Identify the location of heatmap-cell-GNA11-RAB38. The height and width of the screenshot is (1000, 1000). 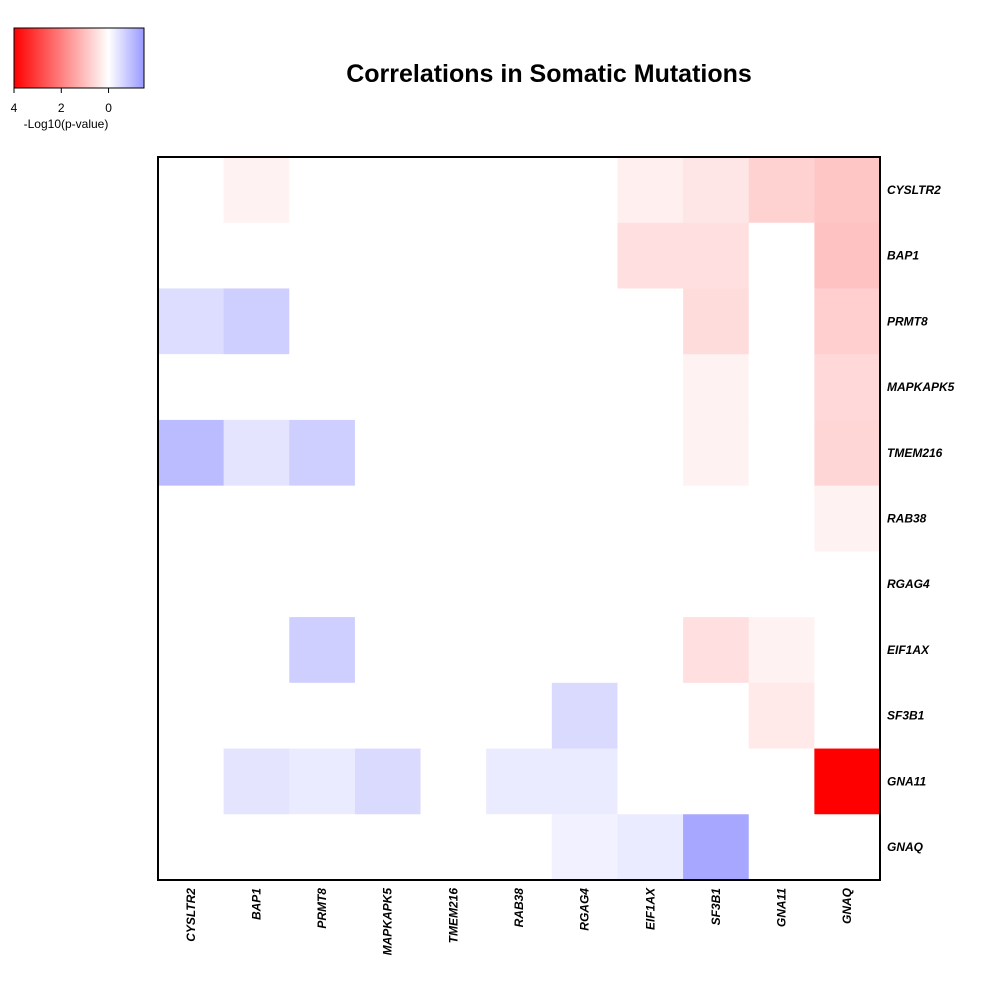
(519, 781).